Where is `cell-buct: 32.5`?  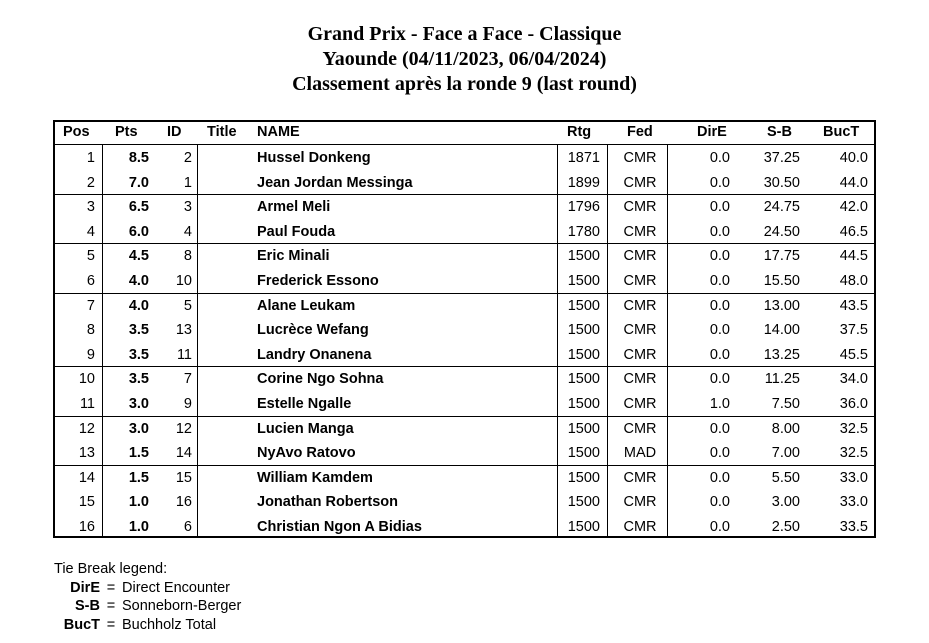
cell-buct: 32.5 is located at coordinates (853, 428).